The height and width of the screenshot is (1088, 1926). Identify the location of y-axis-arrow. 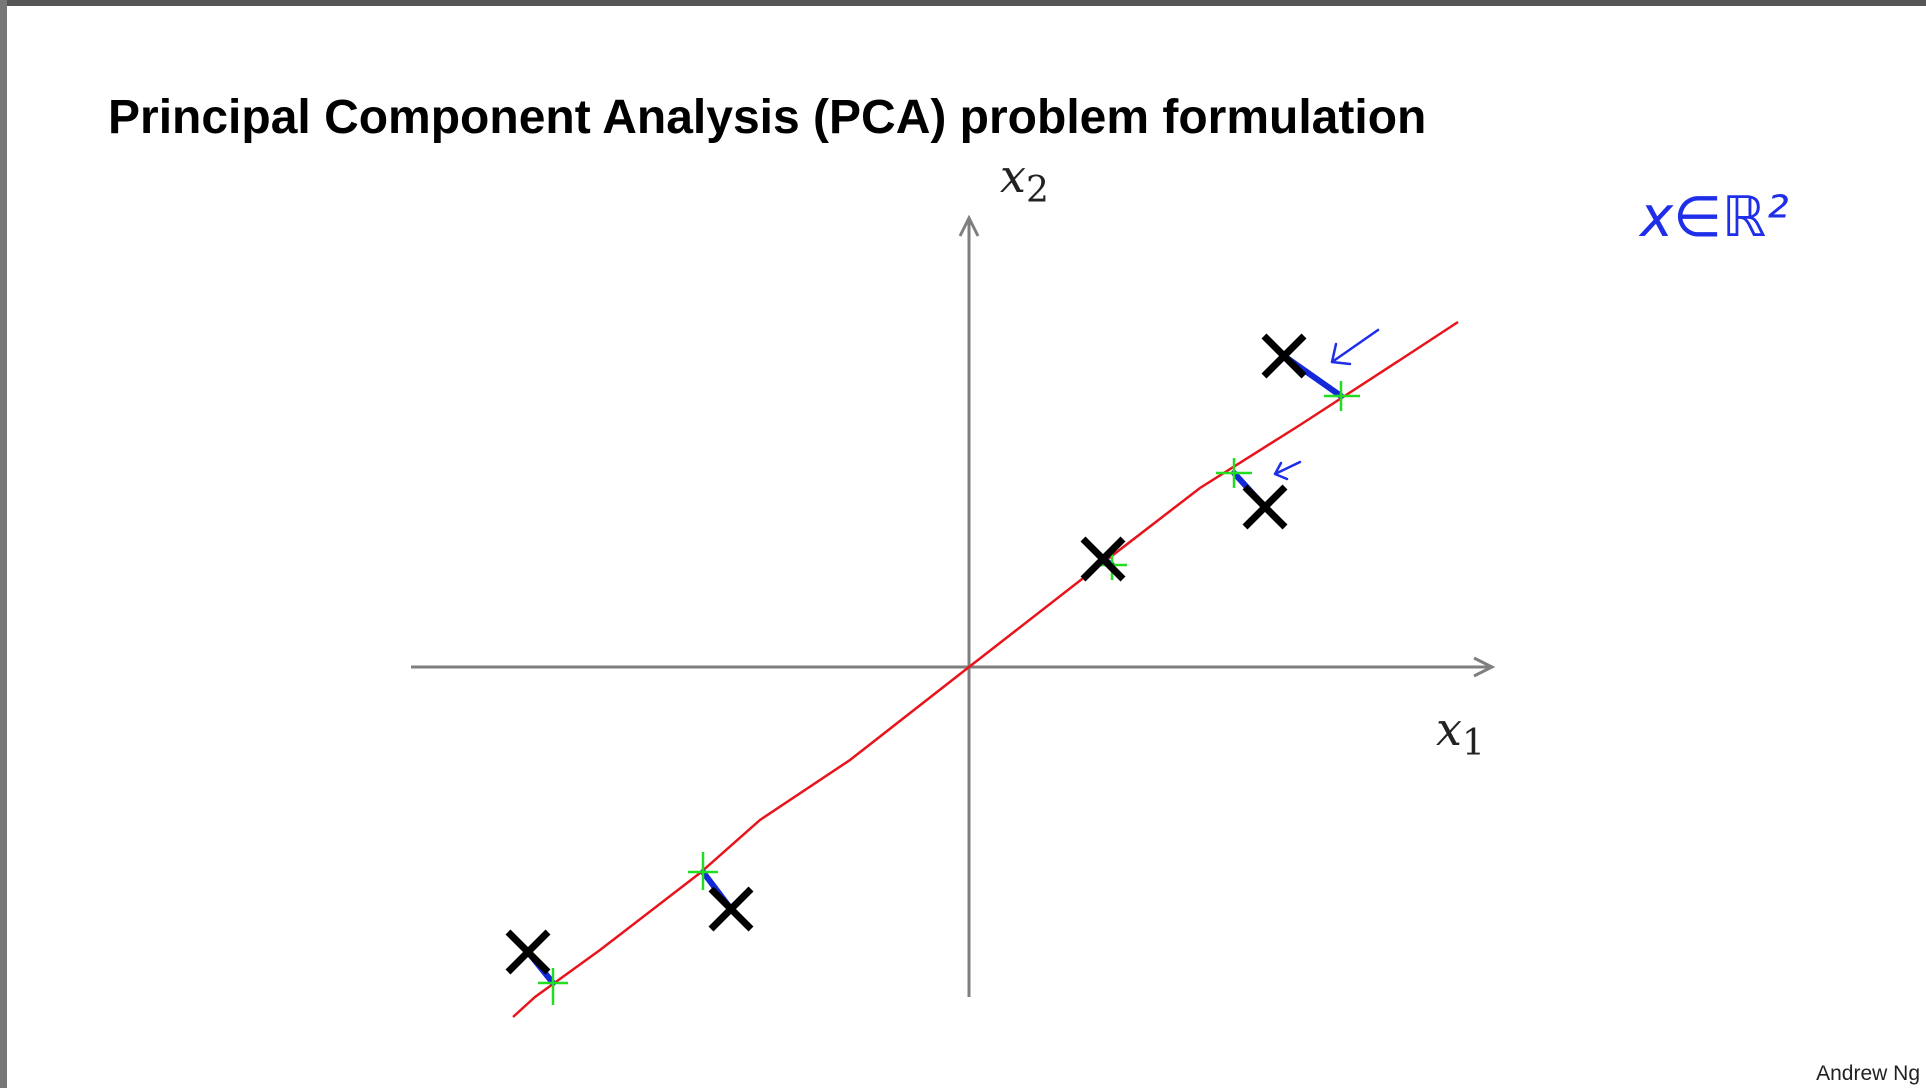
(969, 225).